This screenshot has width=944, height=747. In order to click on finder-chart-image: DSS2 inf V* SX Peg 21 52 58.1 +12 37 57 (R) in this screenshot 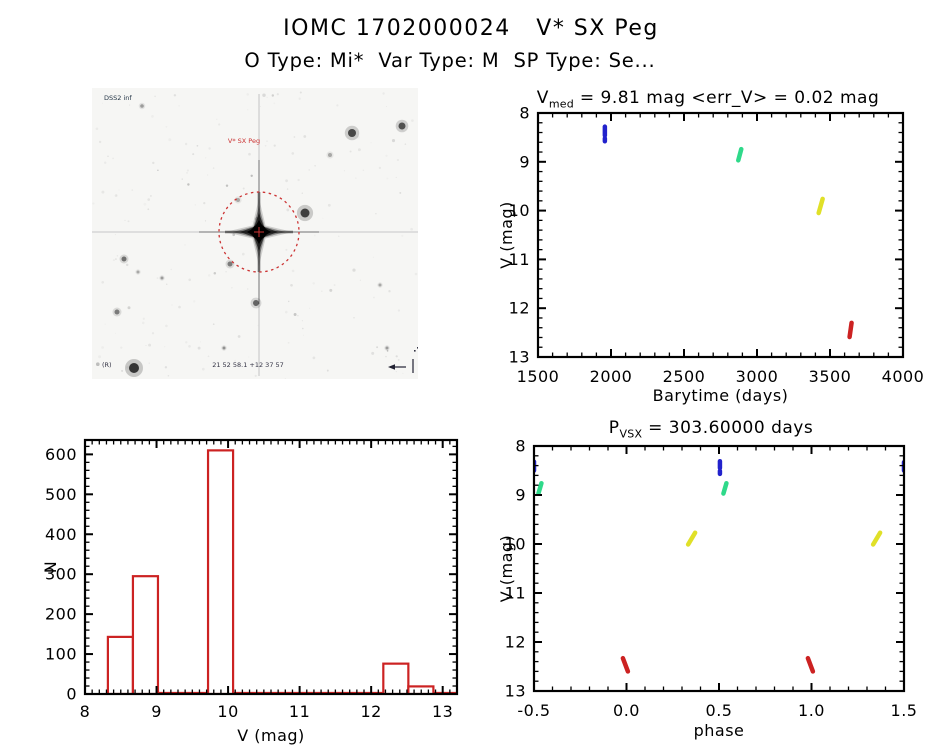, I will do `click(255, 234)`.